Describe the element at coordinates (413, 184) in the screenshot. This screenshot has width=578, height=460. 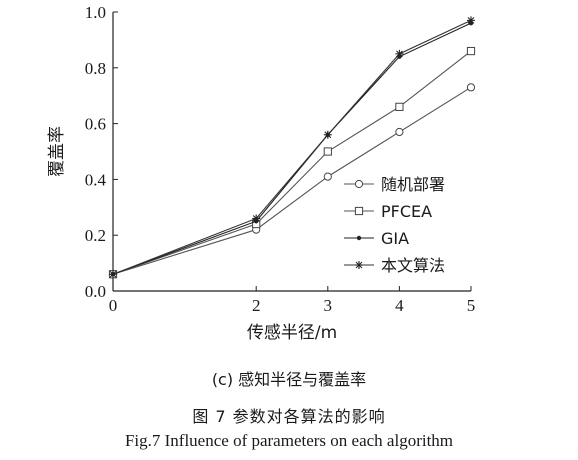
I see `legend-label: 随机部署` at that location.